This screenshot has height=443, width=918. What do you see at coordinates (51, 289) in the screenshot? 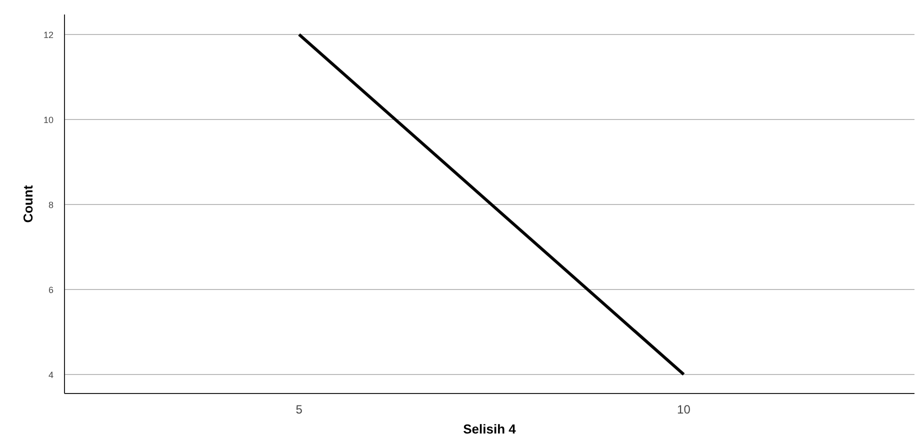
I see `y-tick-label: 6` at bounding box center [51, 289].